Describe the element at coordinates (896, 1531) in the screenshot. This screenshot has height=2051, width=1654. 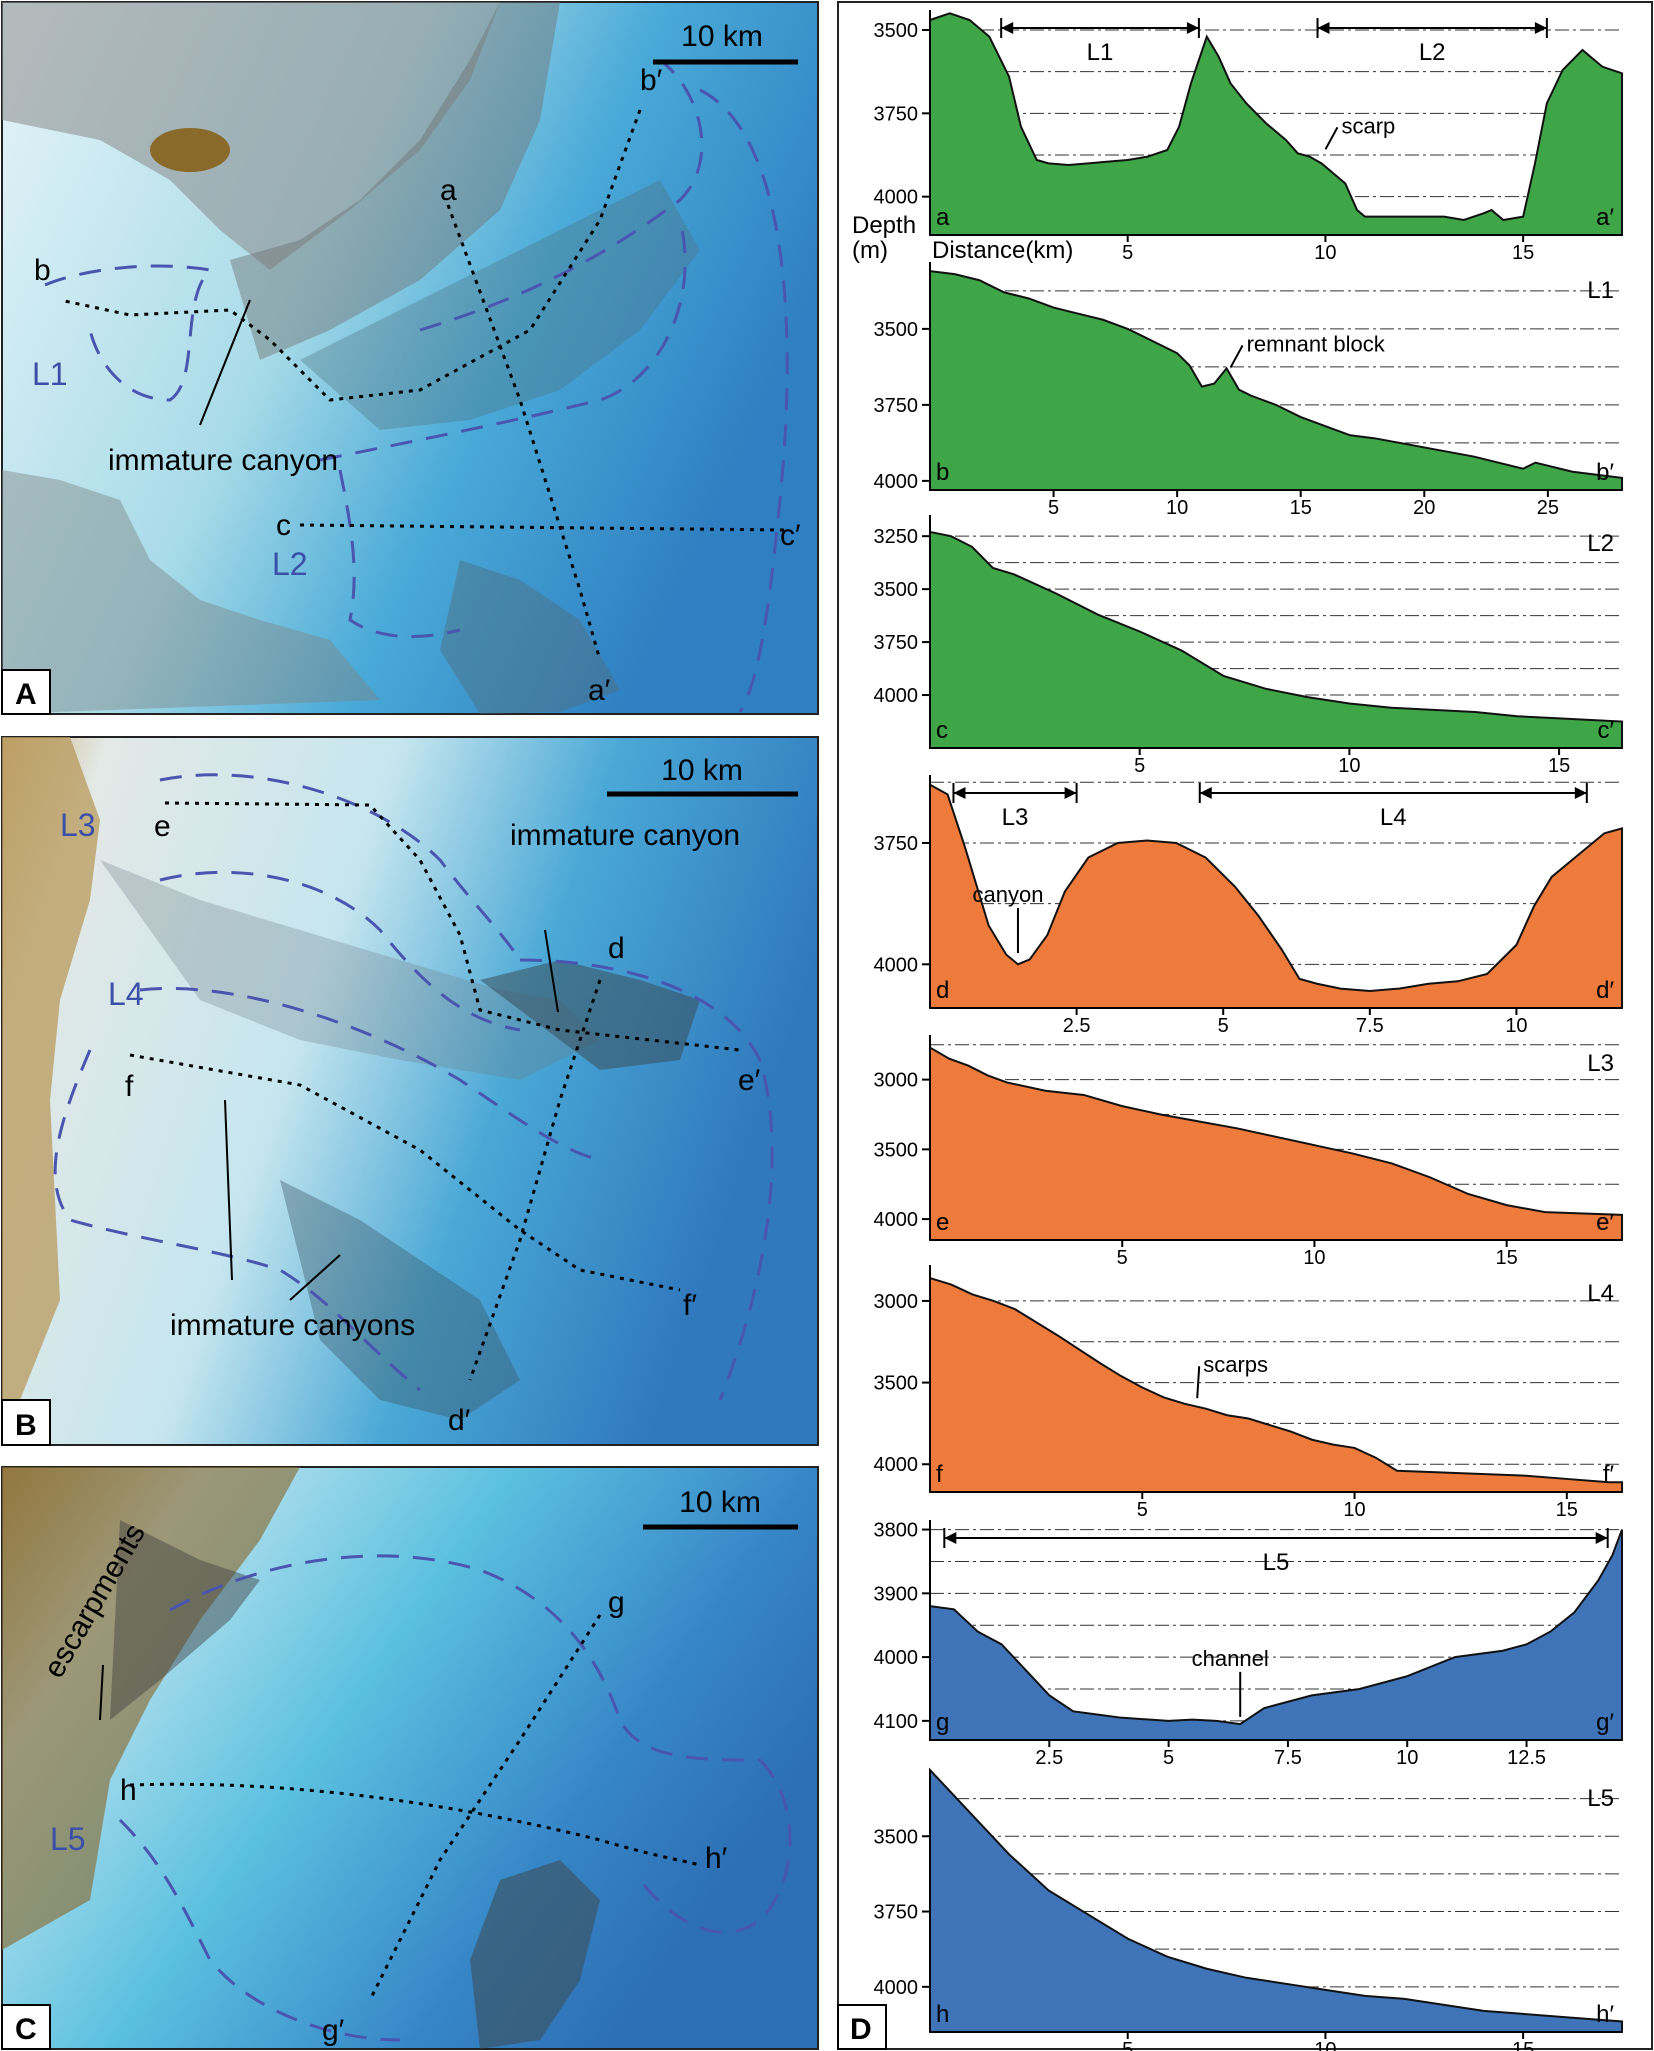
I see `y-tick-label: 3800` at that location.